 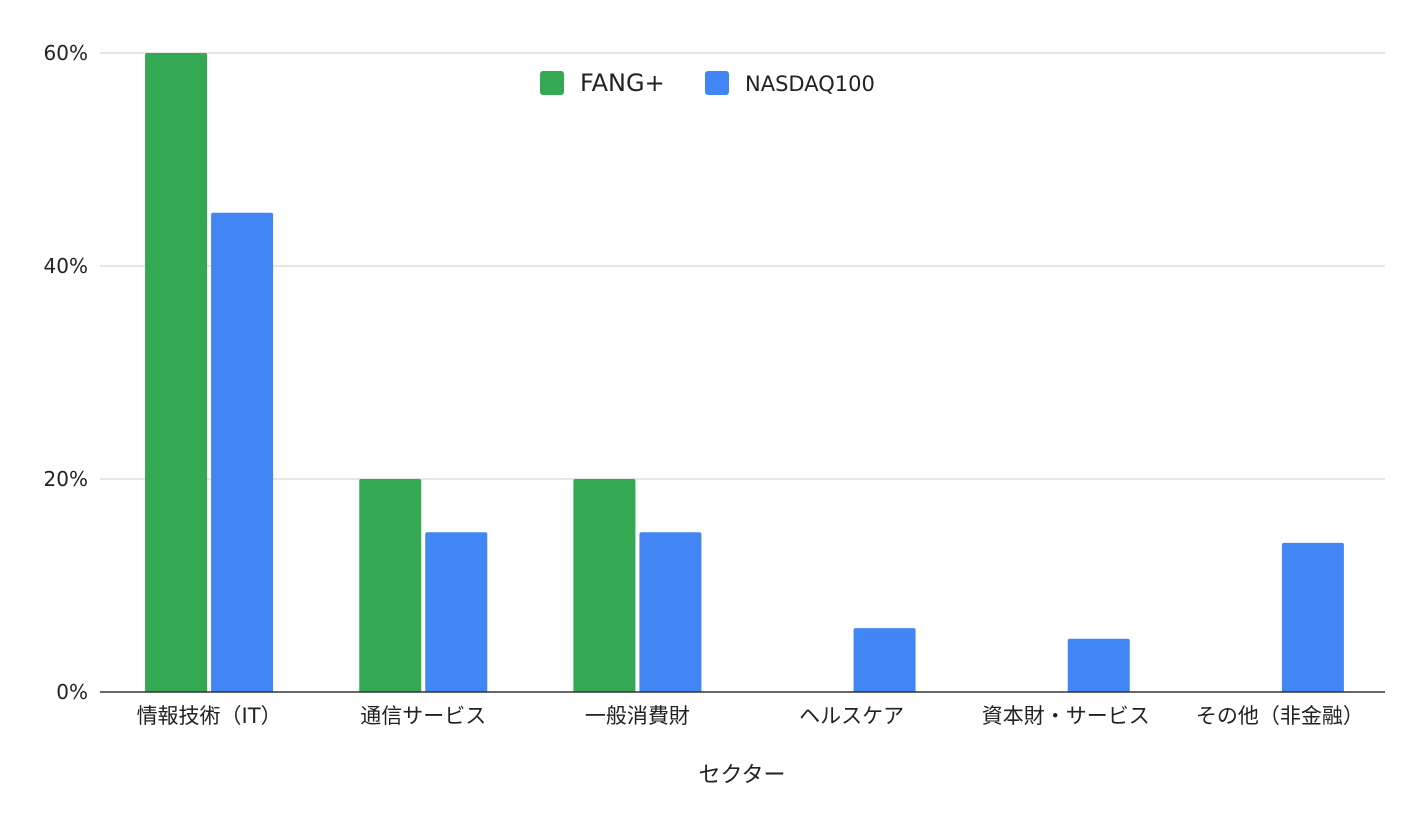 I want to click on y-tick-label: 60%, so click(x=66, y=53).